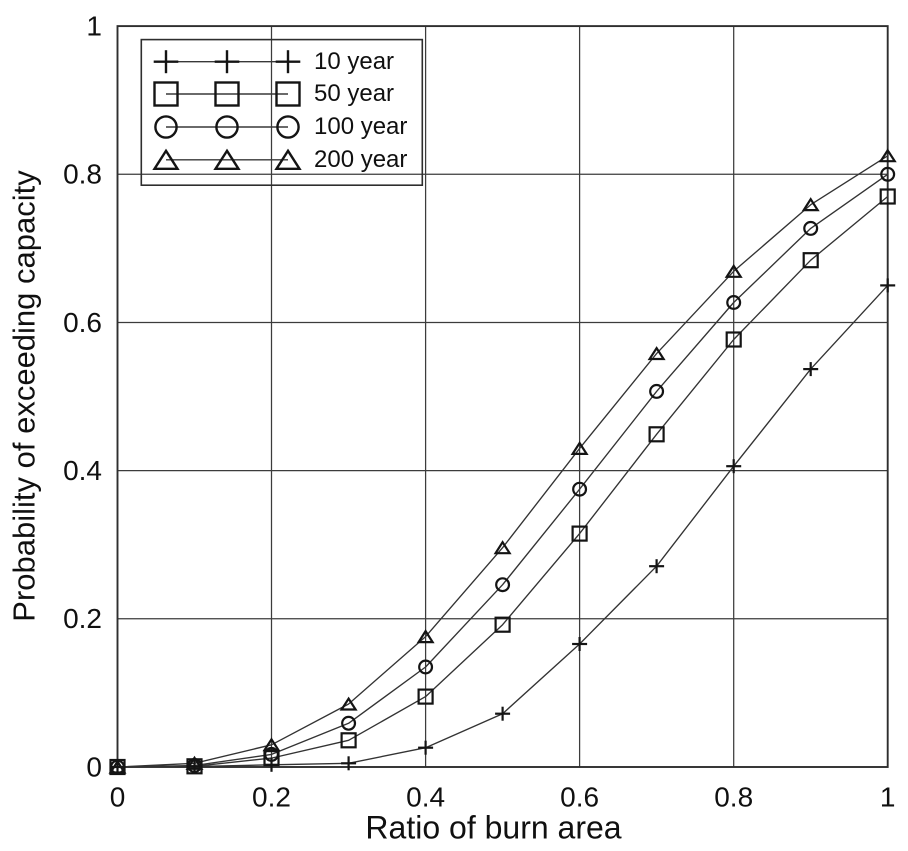 This screenshot has width=908, height=851. I want to click on svg-text: 10 year, so click(354, 61).